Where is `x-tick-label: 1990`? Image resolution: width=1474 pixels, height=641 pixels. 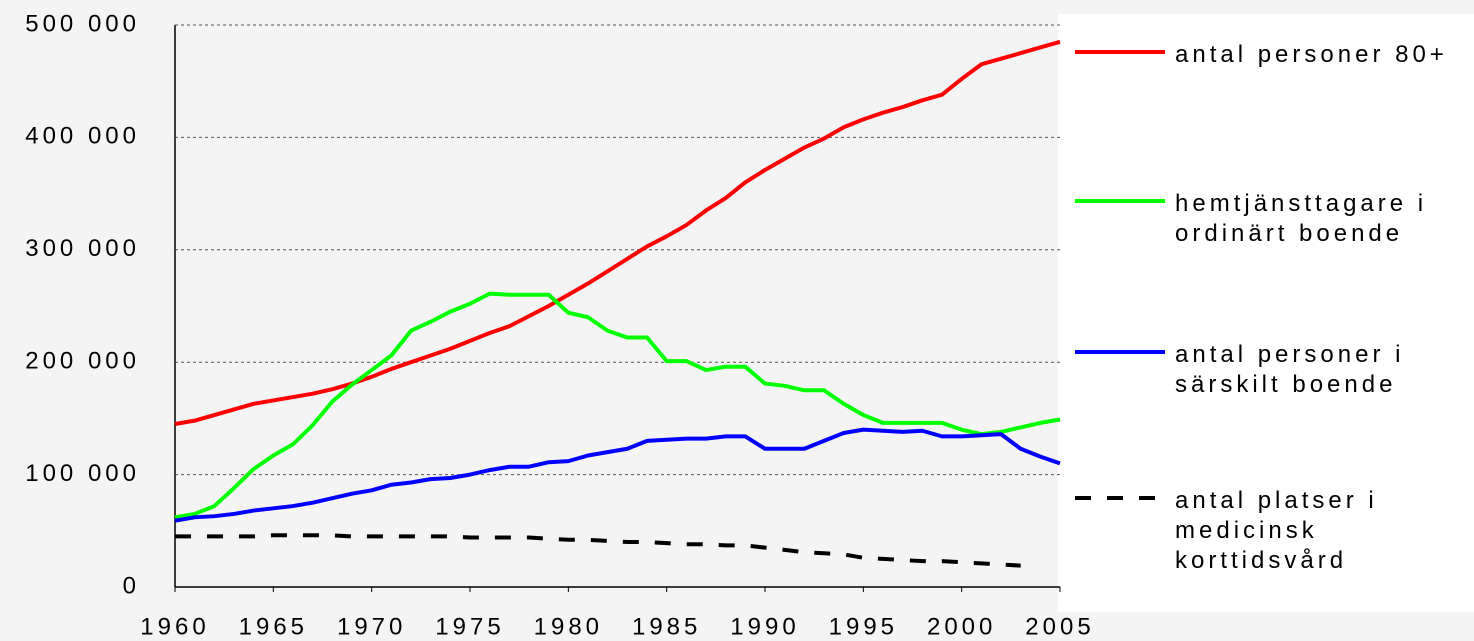 x-tick-label: 1990 is located at coordinates (764, 626).